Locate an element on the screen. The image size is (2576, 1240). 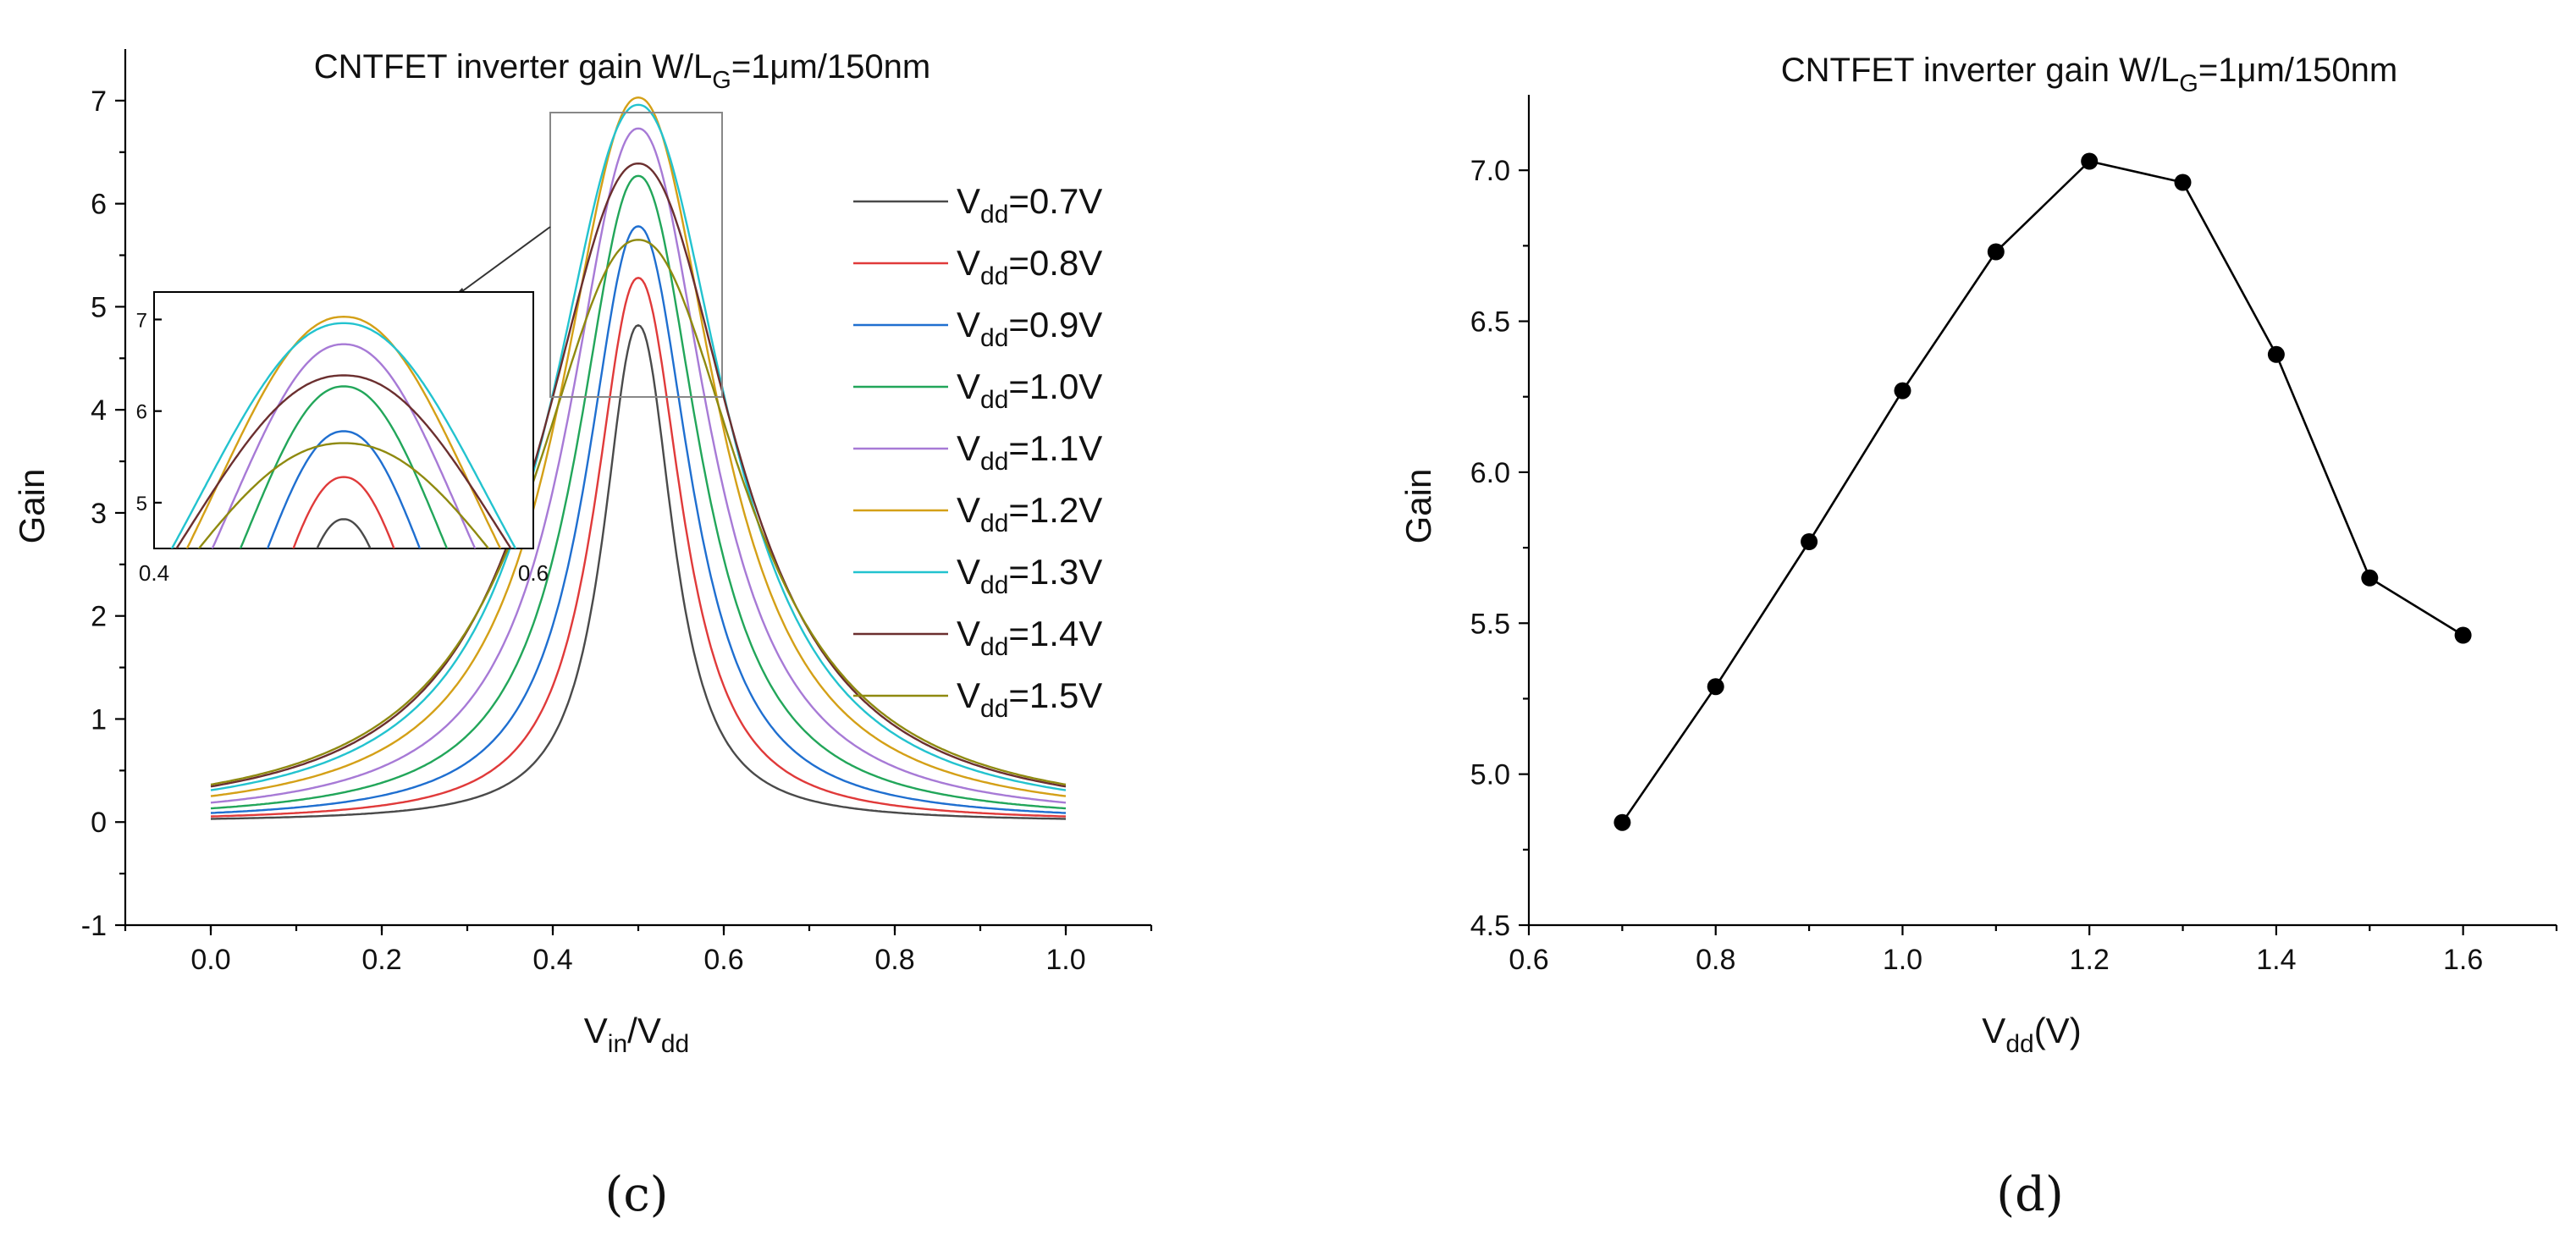
chart-c-inset-line-vdd-1.1 is located at coordinates (344, 445).